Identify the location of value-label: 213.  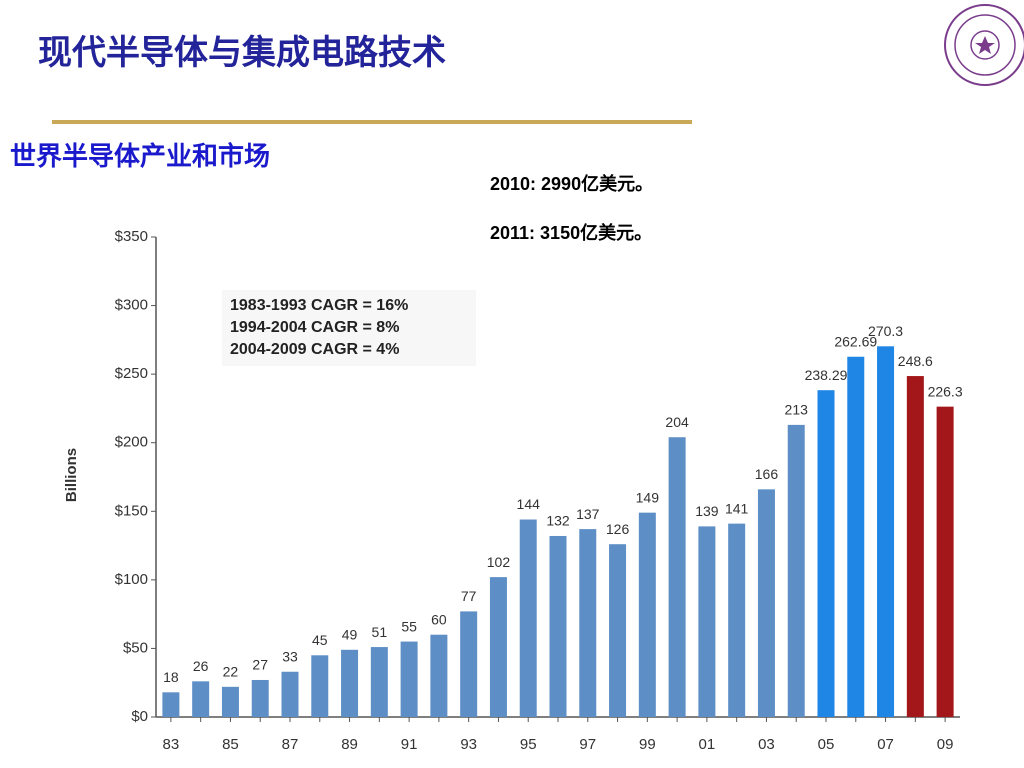
(797, 410).